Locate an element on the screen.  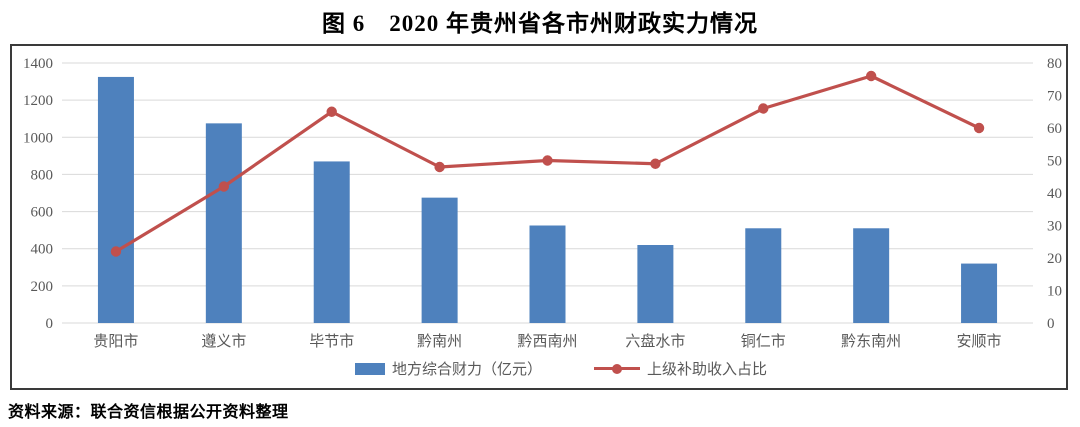
left-axis-tick-label: 200 is located at coordinates (42, 287).